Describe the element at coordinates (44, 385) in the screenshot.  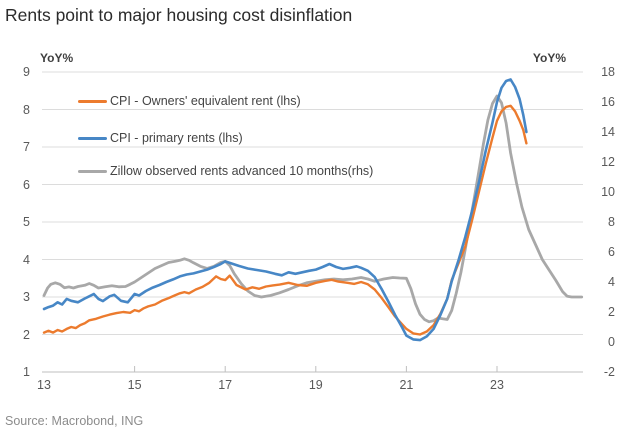
I see `x-axis-tick-label: 13` at that location.